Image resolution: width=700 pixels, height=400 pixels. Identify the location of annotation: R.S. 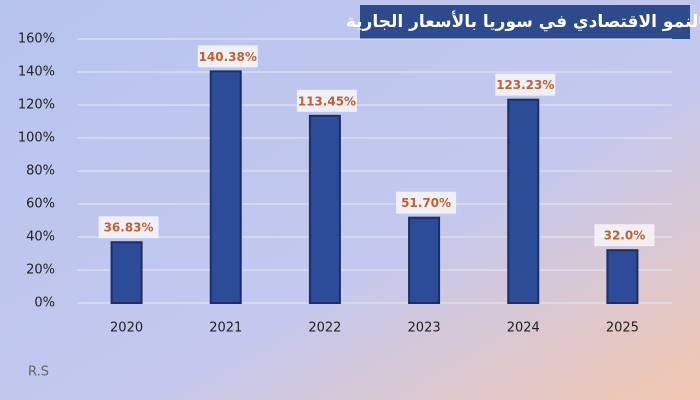
(38, 372).